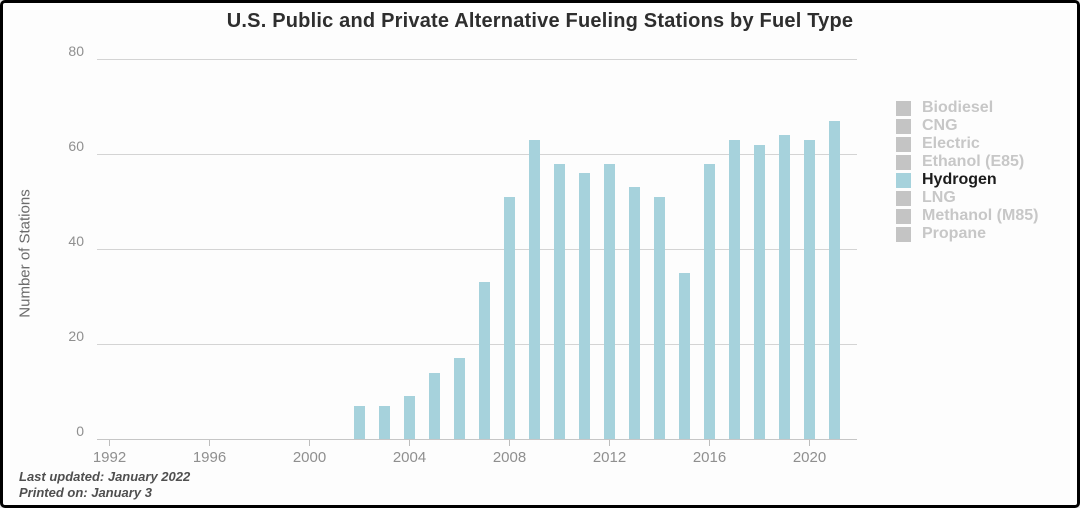 The width and height of the screenshot is (1080, 508). Describe the element at coordinates (85, 492) in the screenshot. I see `printed-on-text: Printed on: January 3` at that location.